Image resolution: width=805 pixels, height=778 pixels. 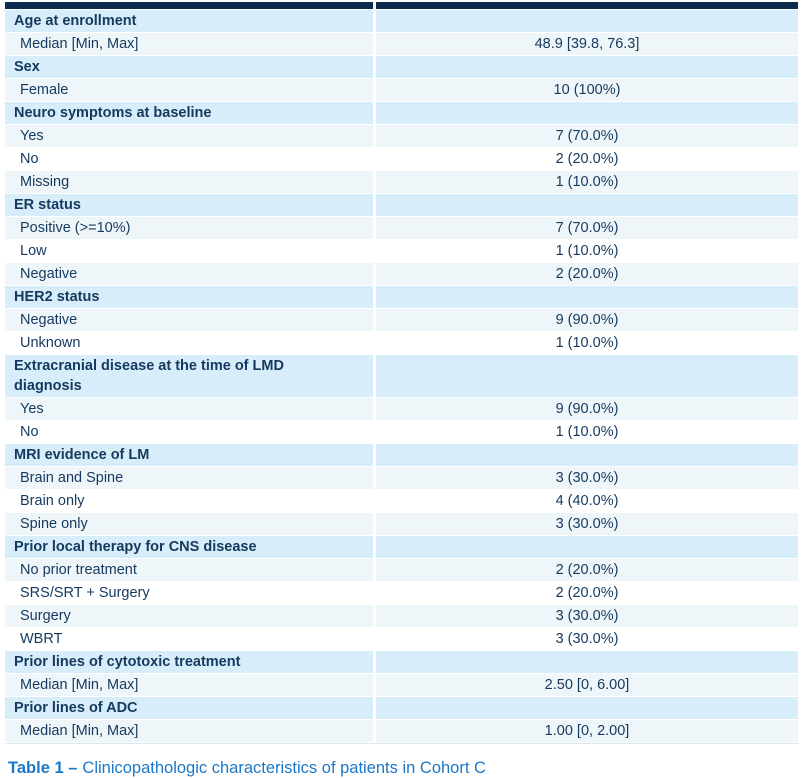 I want to click on section-header-row: ER status, so click(x=401, y=205).